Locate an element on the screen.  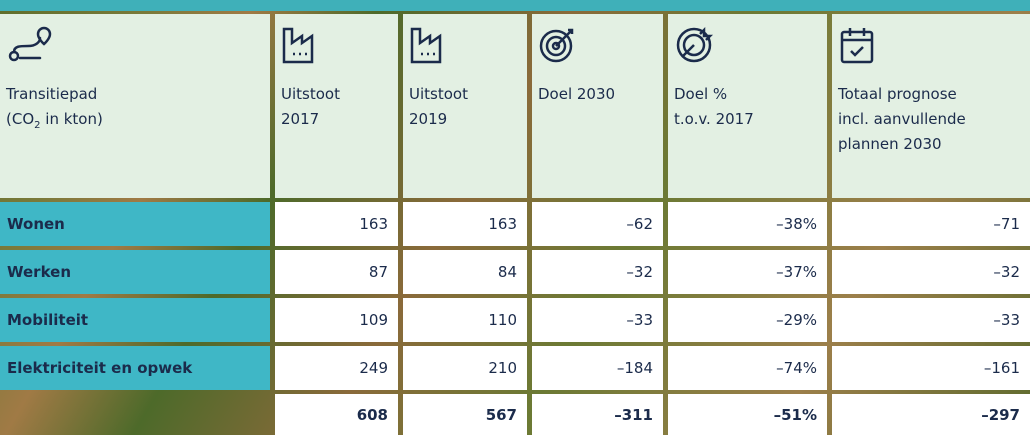
value-cell: –62 is located at coordinates (597, 224).